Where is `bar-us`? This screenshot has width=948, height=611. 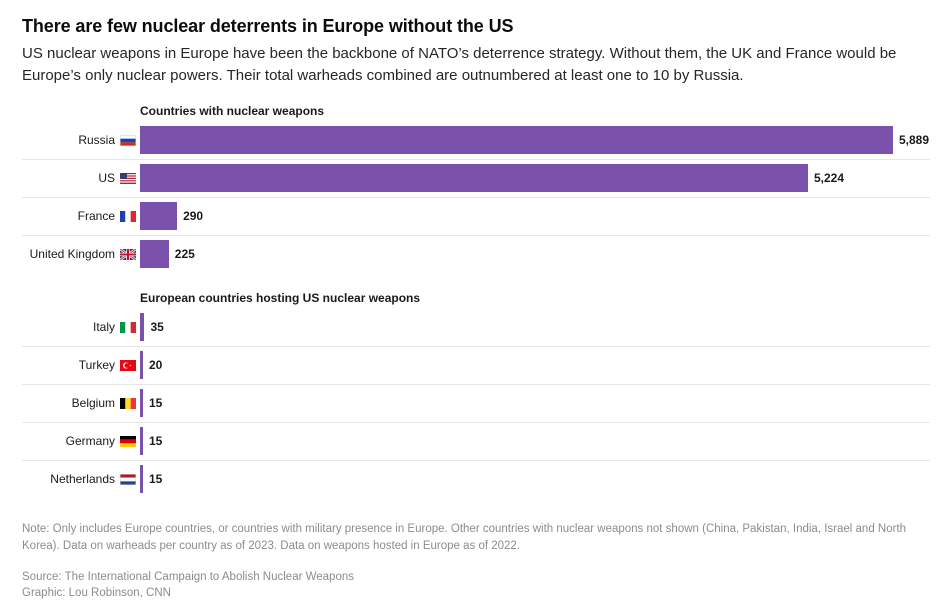 bar-us is located at coordinates (474, 178).